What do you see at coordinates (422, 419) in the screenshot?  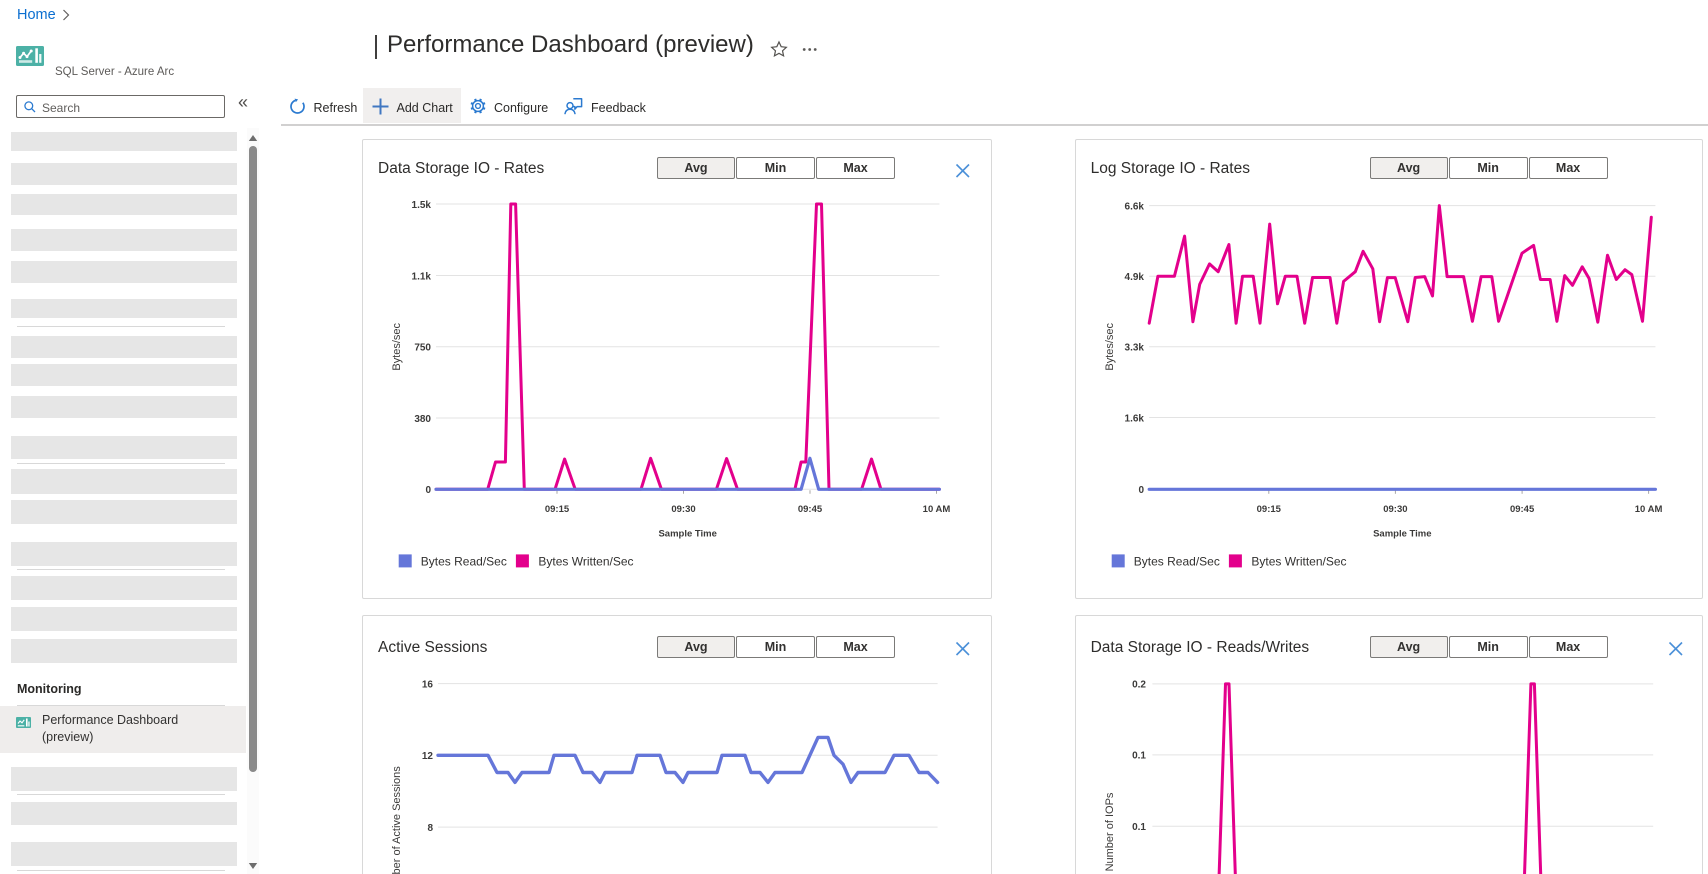 I see `svg-text: 380` at bounding box center [422, 419].